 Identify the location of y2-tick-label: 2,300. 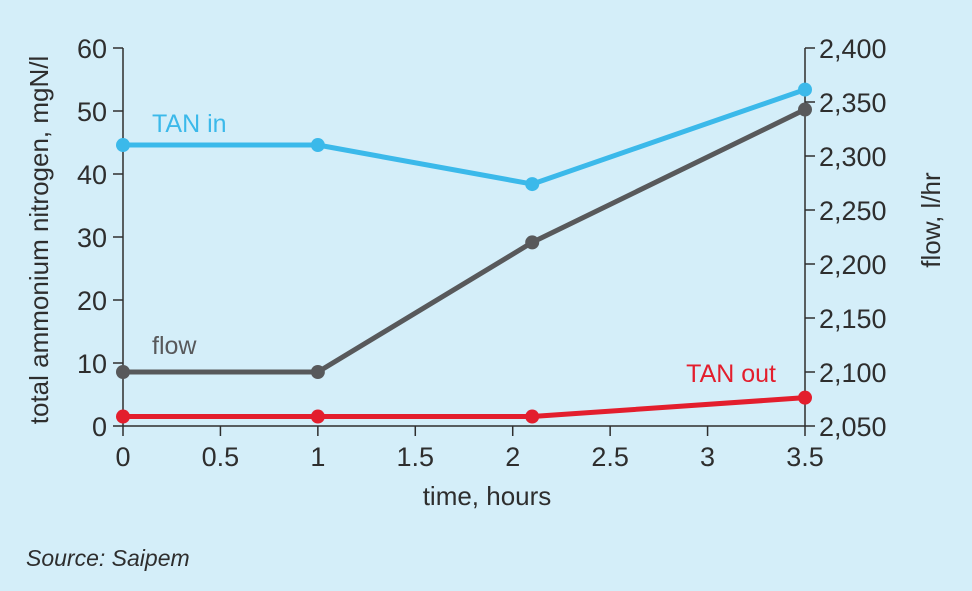
(853, 157).